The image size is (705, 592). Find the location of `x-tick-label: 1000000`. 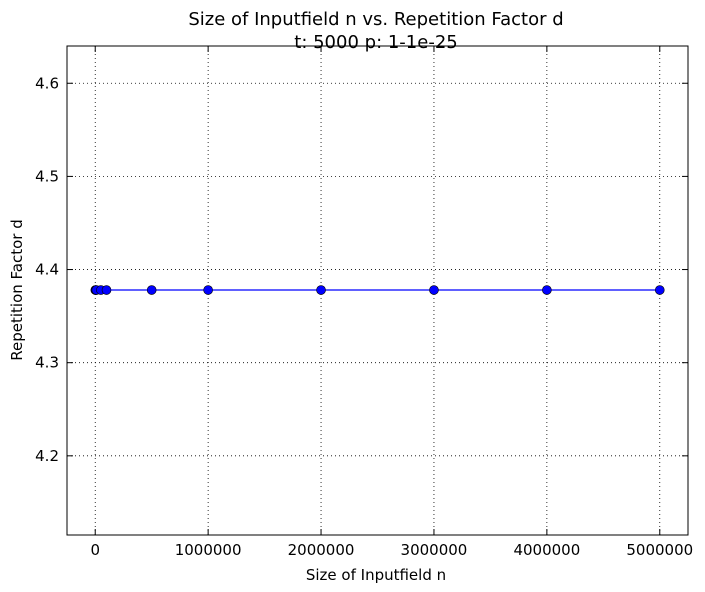

x-tick-label: 1000000 is located at coordinates (208, 550).